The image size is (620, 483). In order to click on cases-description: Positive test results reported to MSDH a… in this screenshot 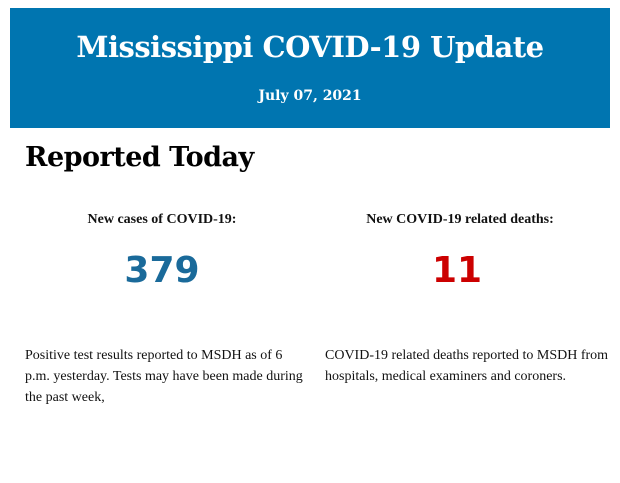, I will do `click(164, 376)`.